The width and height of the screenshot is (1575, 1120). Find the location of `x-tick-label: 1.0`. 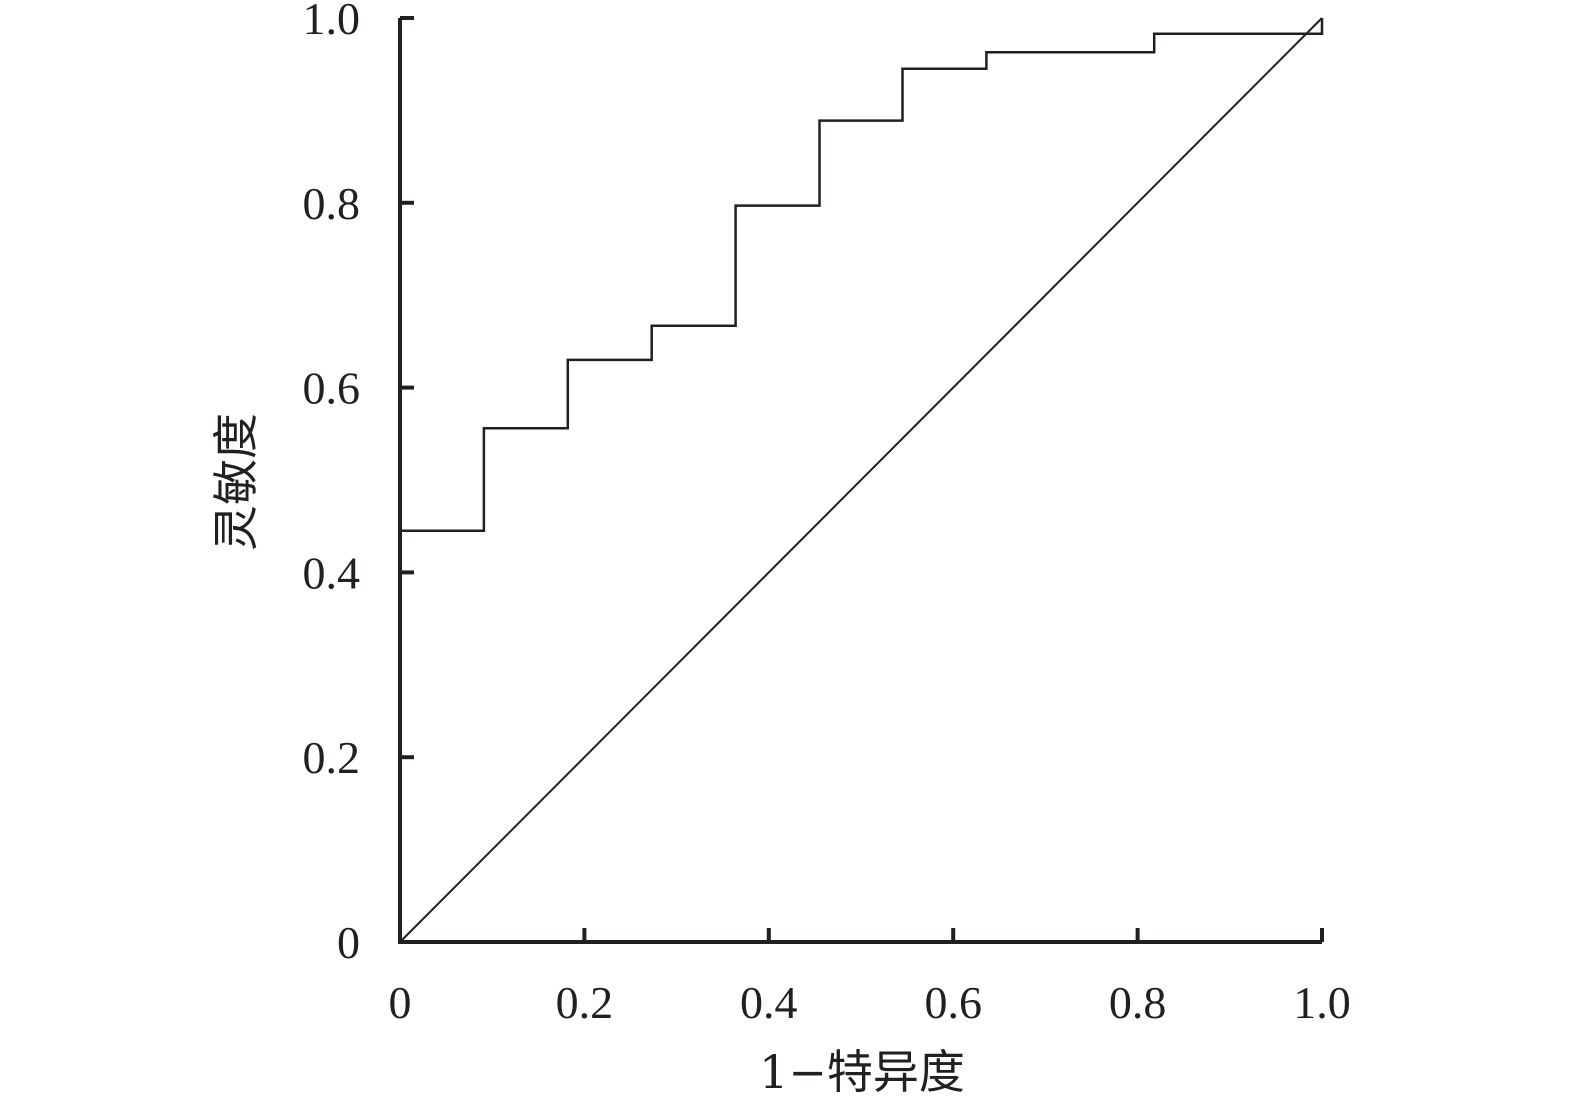

x-tick-label: 1.0 is located at coordinates (1322, 1002).